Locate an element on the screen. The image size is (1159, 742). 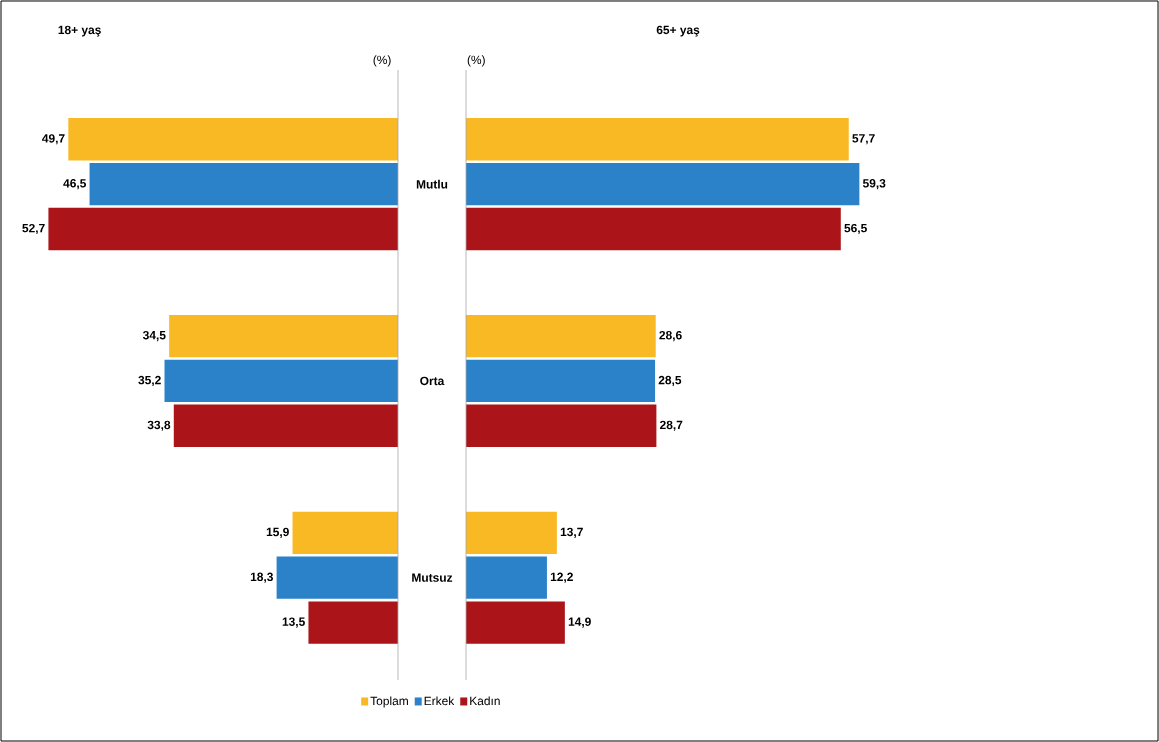
data-label: 28,6 is located at coordinates (670, 336).